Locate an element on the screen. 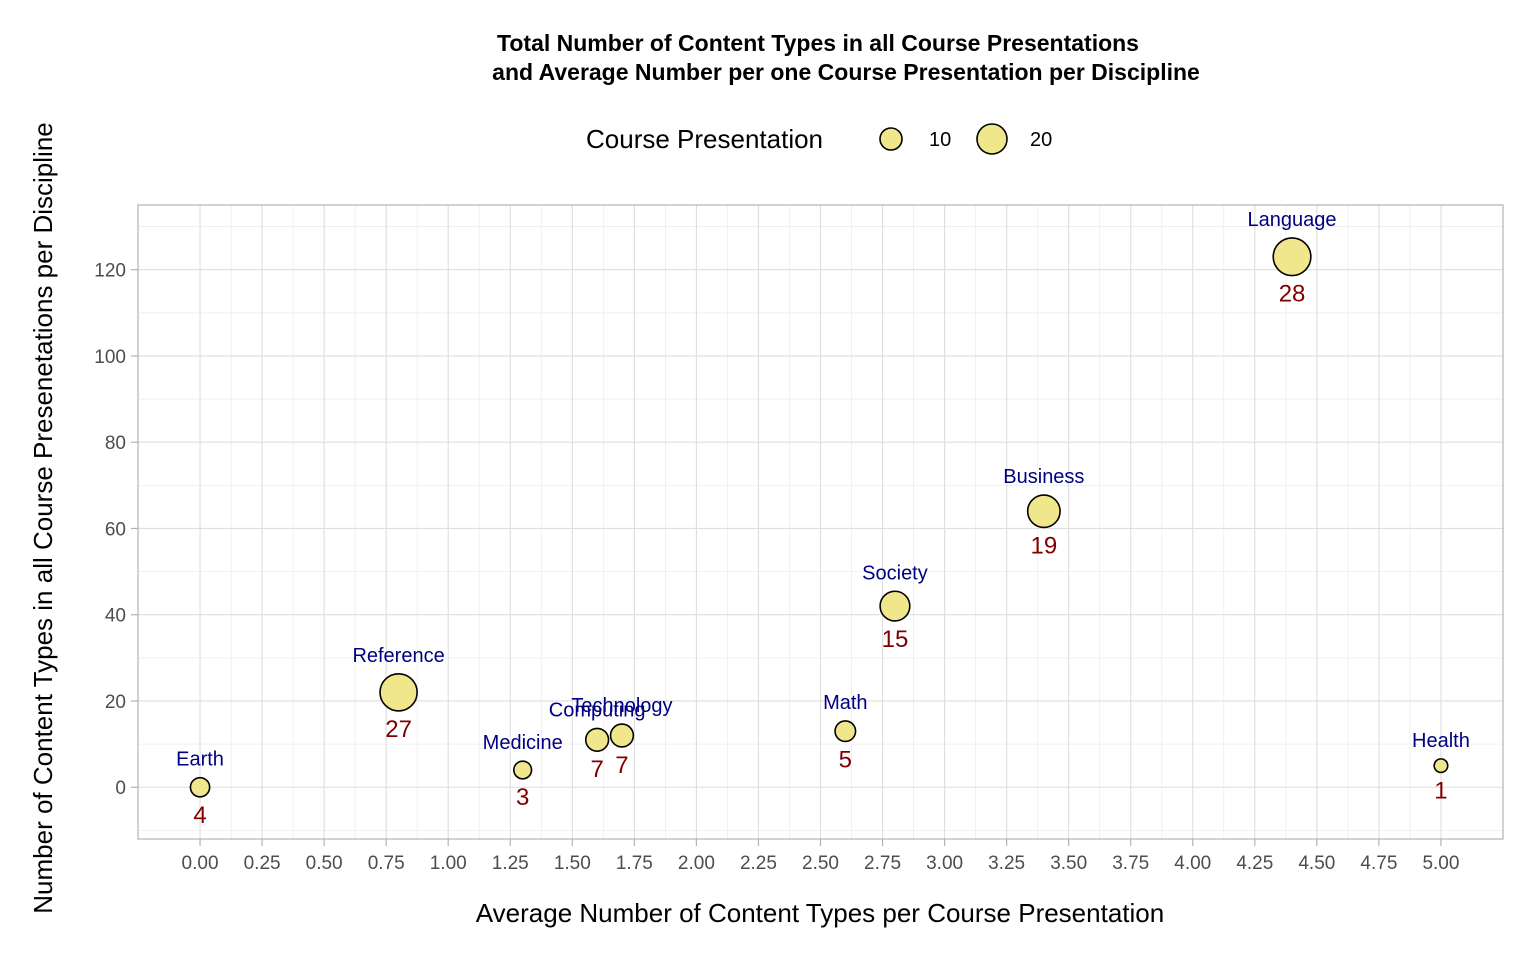 The height and width of the screenshot is (960, 1536). y-tick-label: 60 is located at coordinates (115, 529).